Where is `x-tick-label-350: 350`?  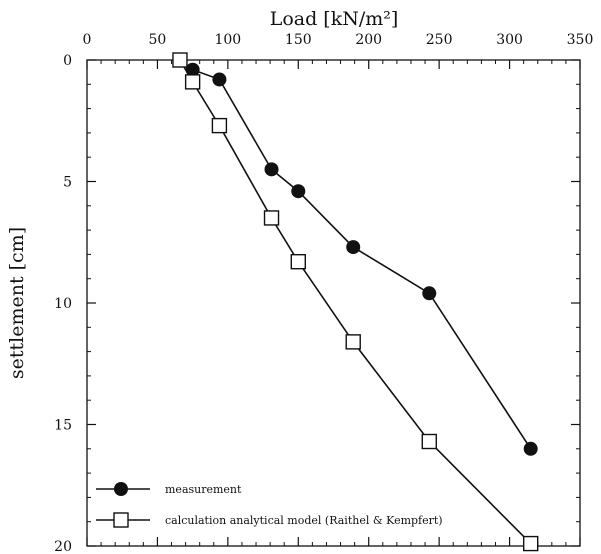 x-tick-label-350: 350 is located at coordinates (580, 40).